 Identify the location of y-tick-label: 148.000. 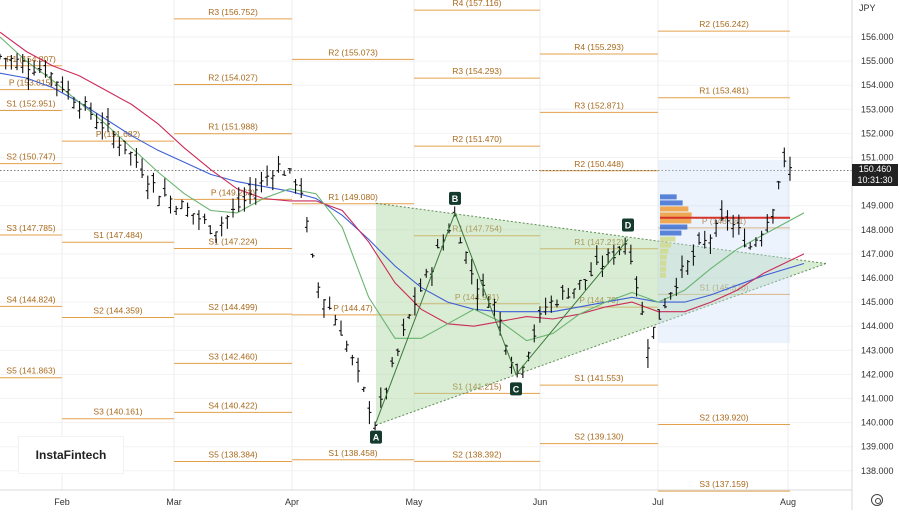
(877, 230).